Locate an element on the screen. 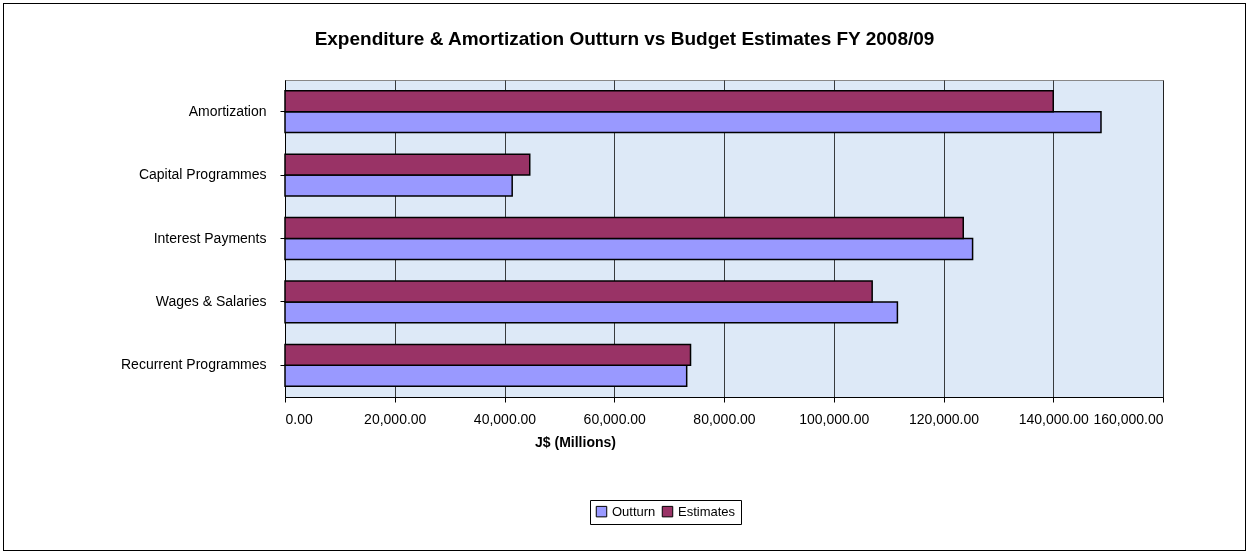 The height and width of the screenshot is (554, 1249). y-tick-label: Amortization is located at coordinates (227, 110).